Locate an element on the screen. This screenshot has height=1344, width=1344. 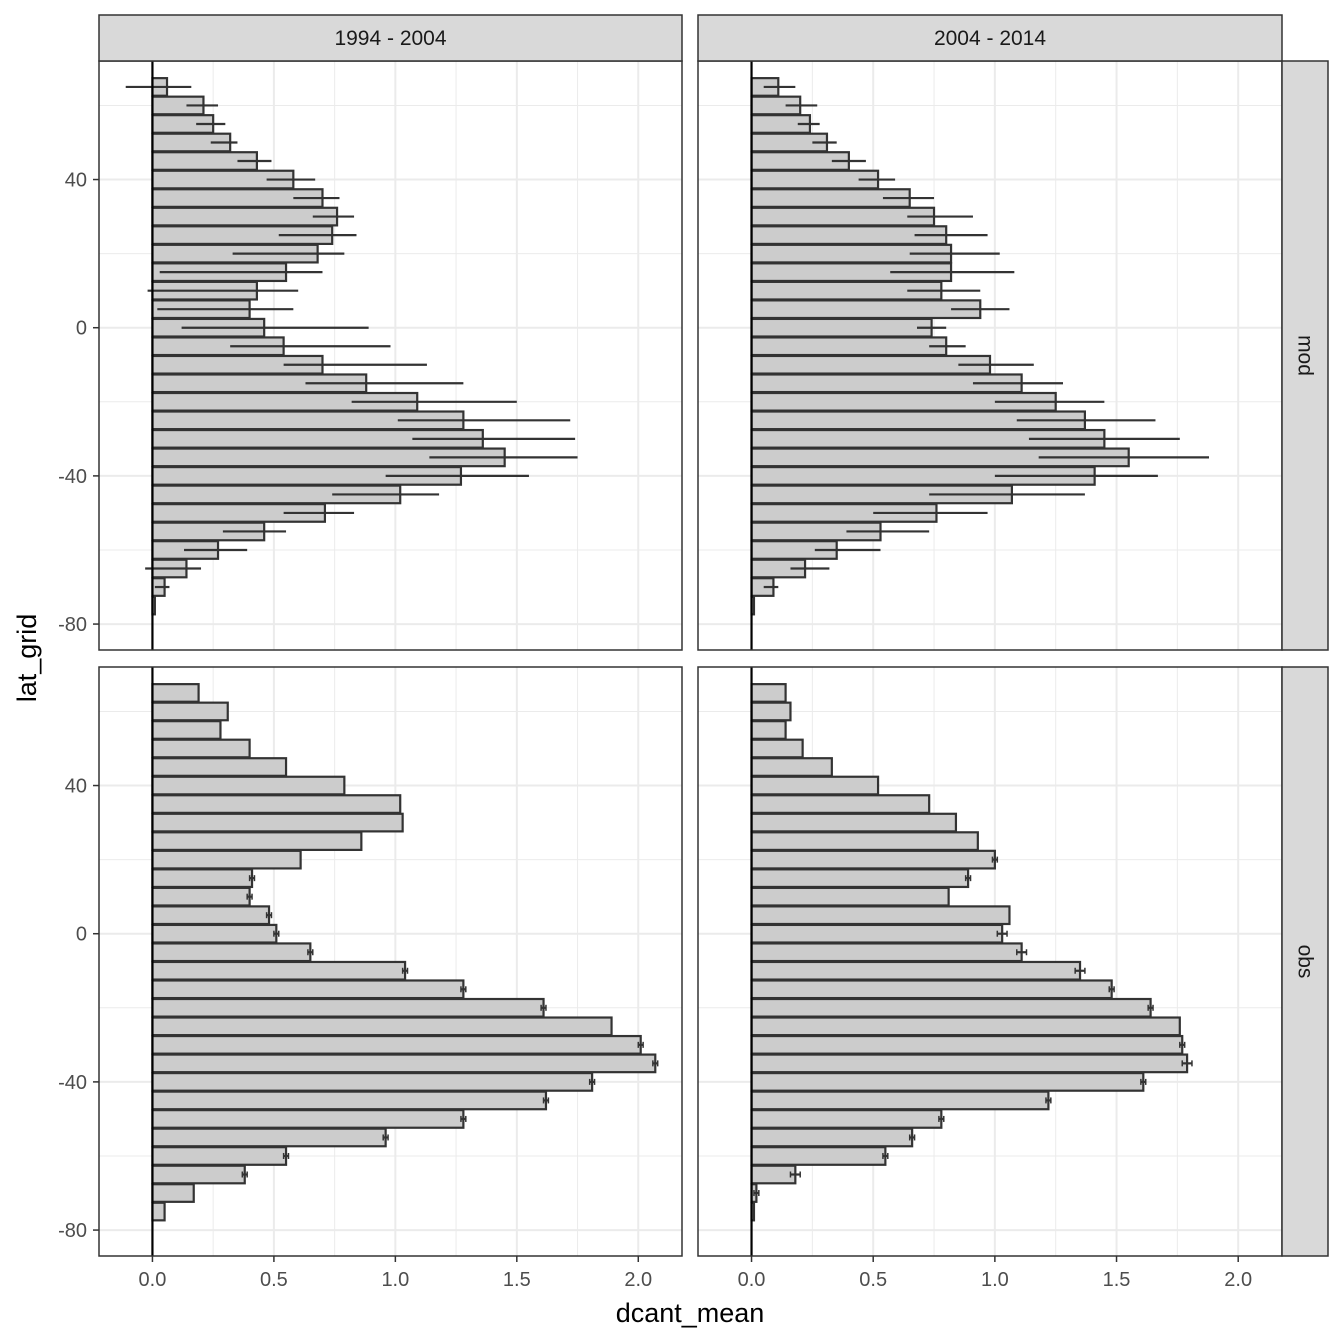
strip-row-label: mod is located at coordinates (1305, 355).